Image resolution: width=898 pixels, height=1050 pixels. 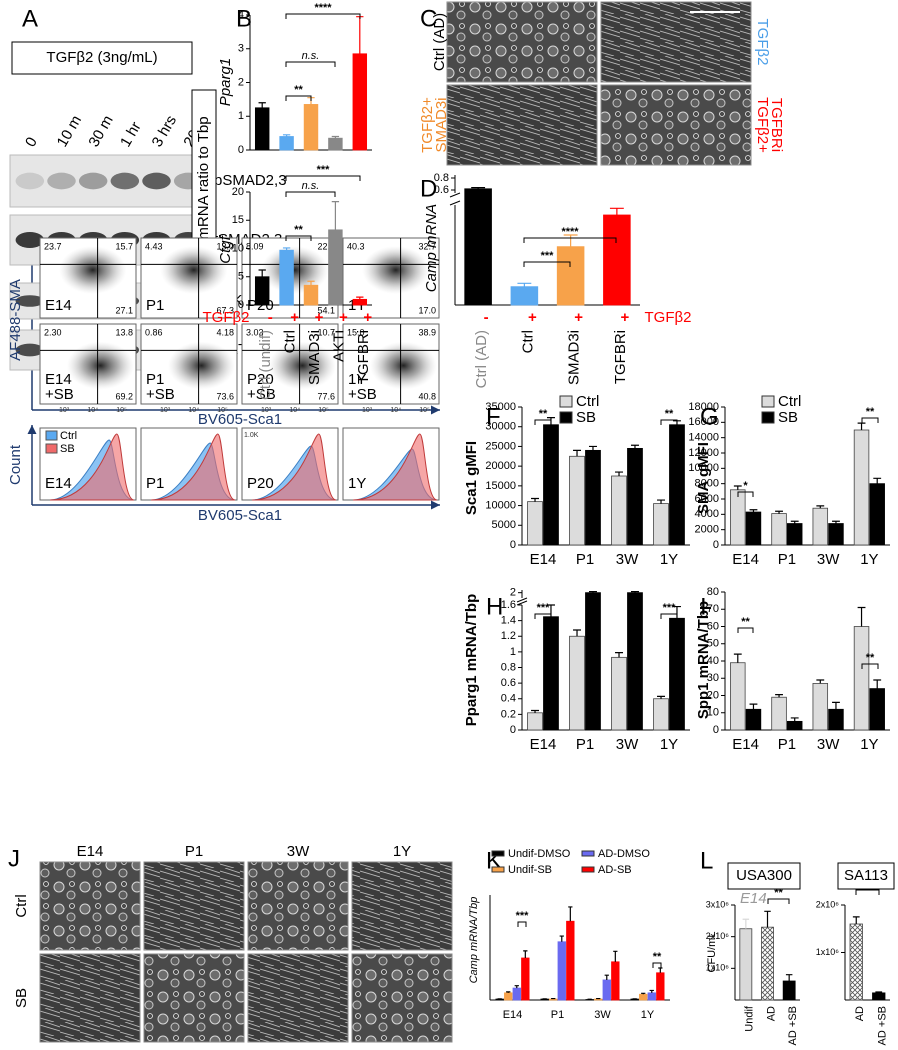 I want to click on legend-label: Undif-SB, so click(x=530, y=870).